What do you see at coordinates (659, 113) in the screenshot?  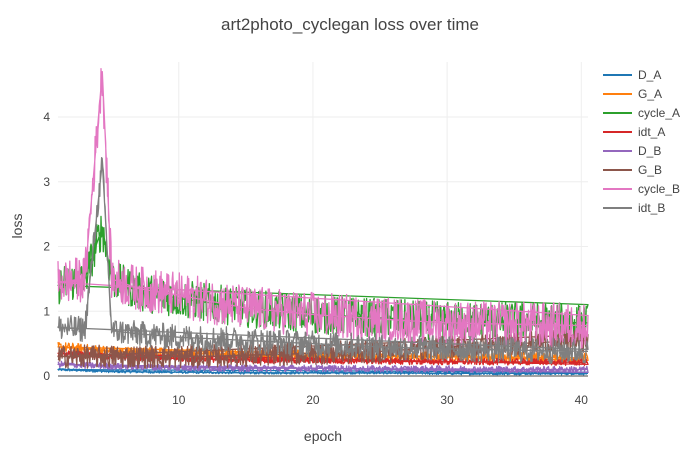 I see `legend-label: cycle_A` at bounding box center [659, 113].